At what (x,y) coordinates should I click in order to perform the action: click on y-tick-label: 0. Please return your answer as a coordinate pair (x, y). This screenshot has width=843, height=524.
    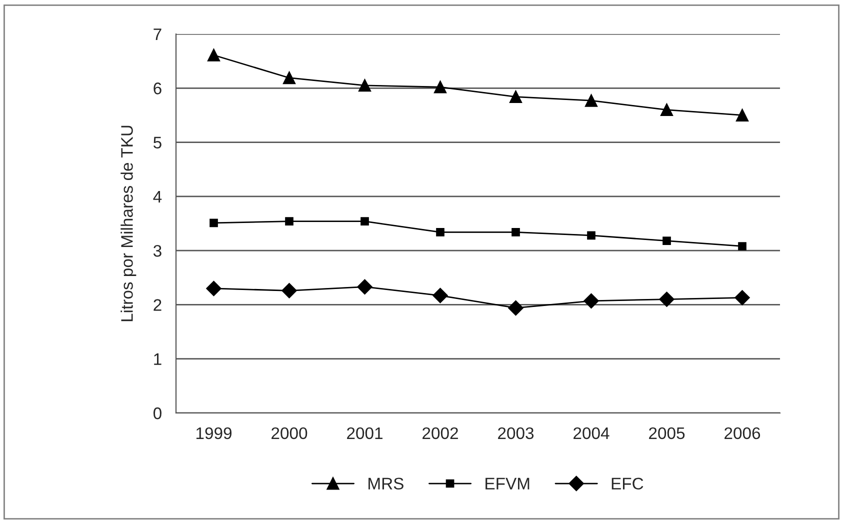
    Looking at the image, I should click on (157, 413).